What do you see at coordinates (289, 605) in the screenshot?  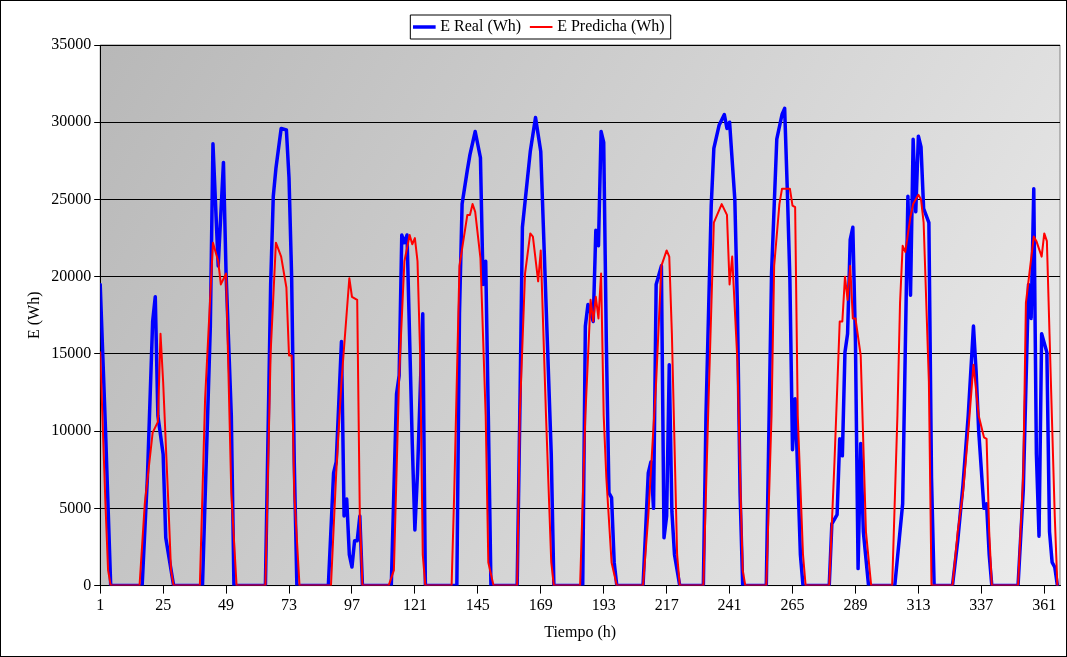 I see `x-tick-label: 73` at bounding box center [289, 605].